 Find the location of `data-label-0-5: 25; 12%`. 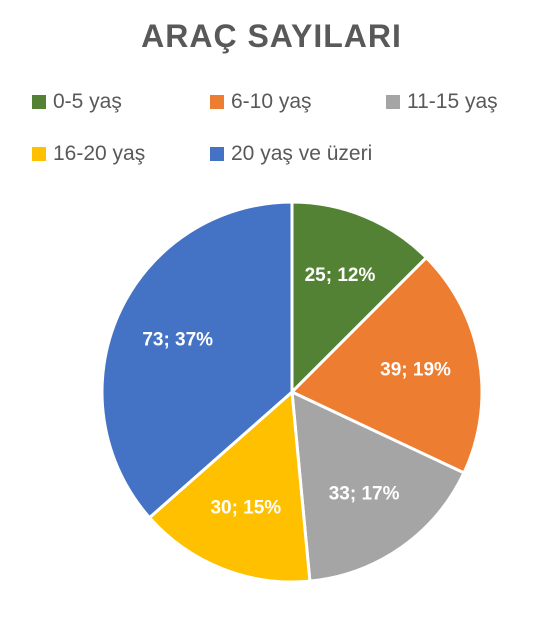

data-label-0-5: 25; 12% is located at coordinates (340, 275).